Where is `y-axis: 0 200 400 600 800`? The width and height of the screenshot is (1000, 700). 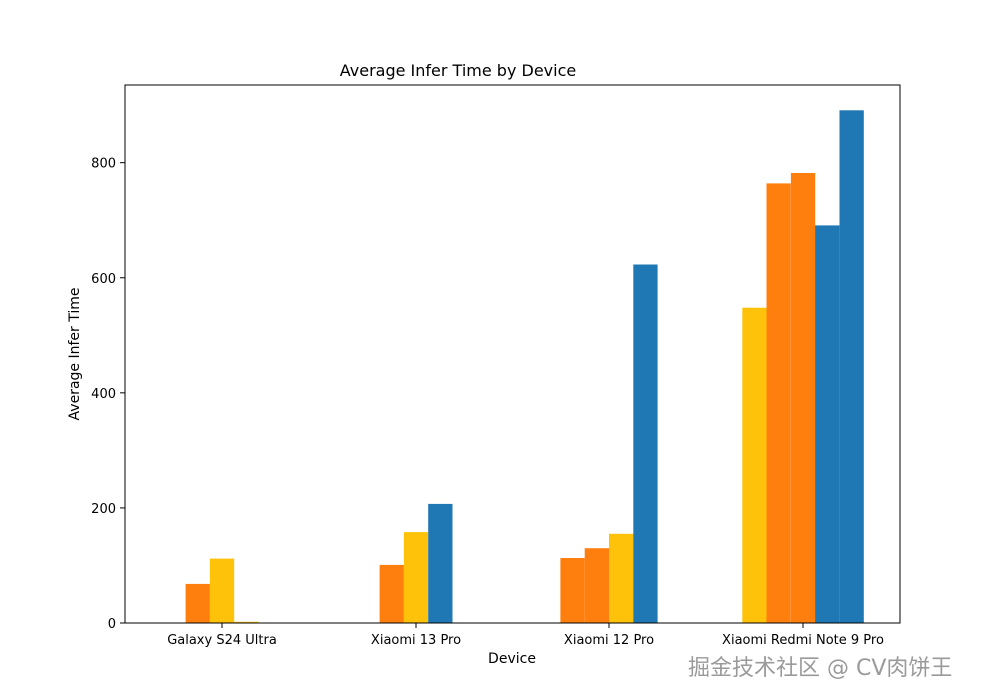
y-axis: 0 200 400 600 800 is located at coordinates (108, 394).